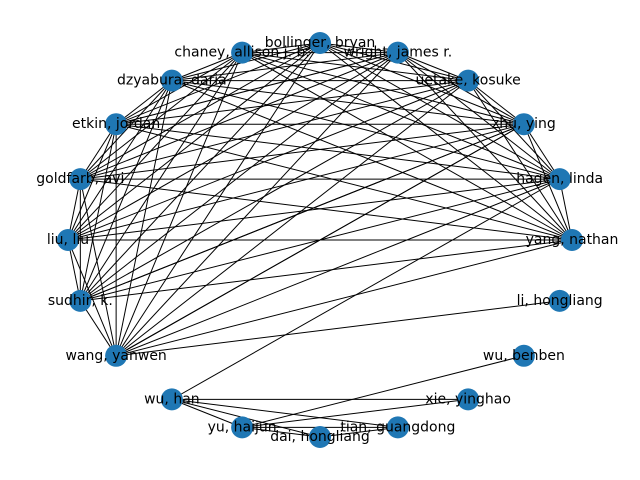 This screenshot has height=480, width=640. Describe the element at coordinates (496, 102) in the screenshot. I see `edge-uetake-zhu` at that location.